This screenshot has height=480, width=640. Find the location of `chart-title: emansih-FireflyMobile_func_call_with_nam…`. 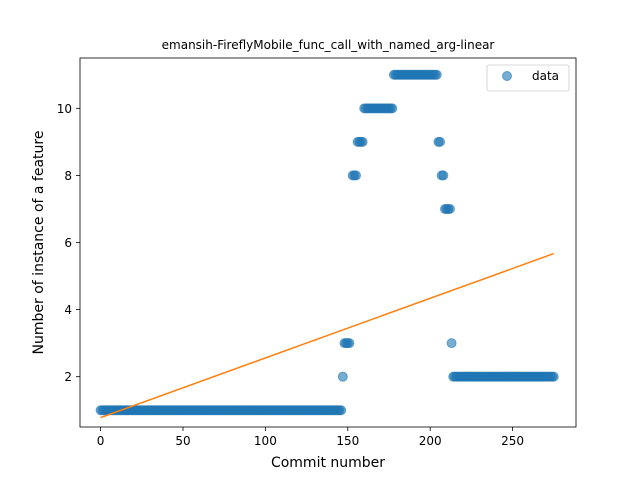

chart-title: emansih-FireflyMobile_func_call_with_nam… is located at coordinates (328, 45).